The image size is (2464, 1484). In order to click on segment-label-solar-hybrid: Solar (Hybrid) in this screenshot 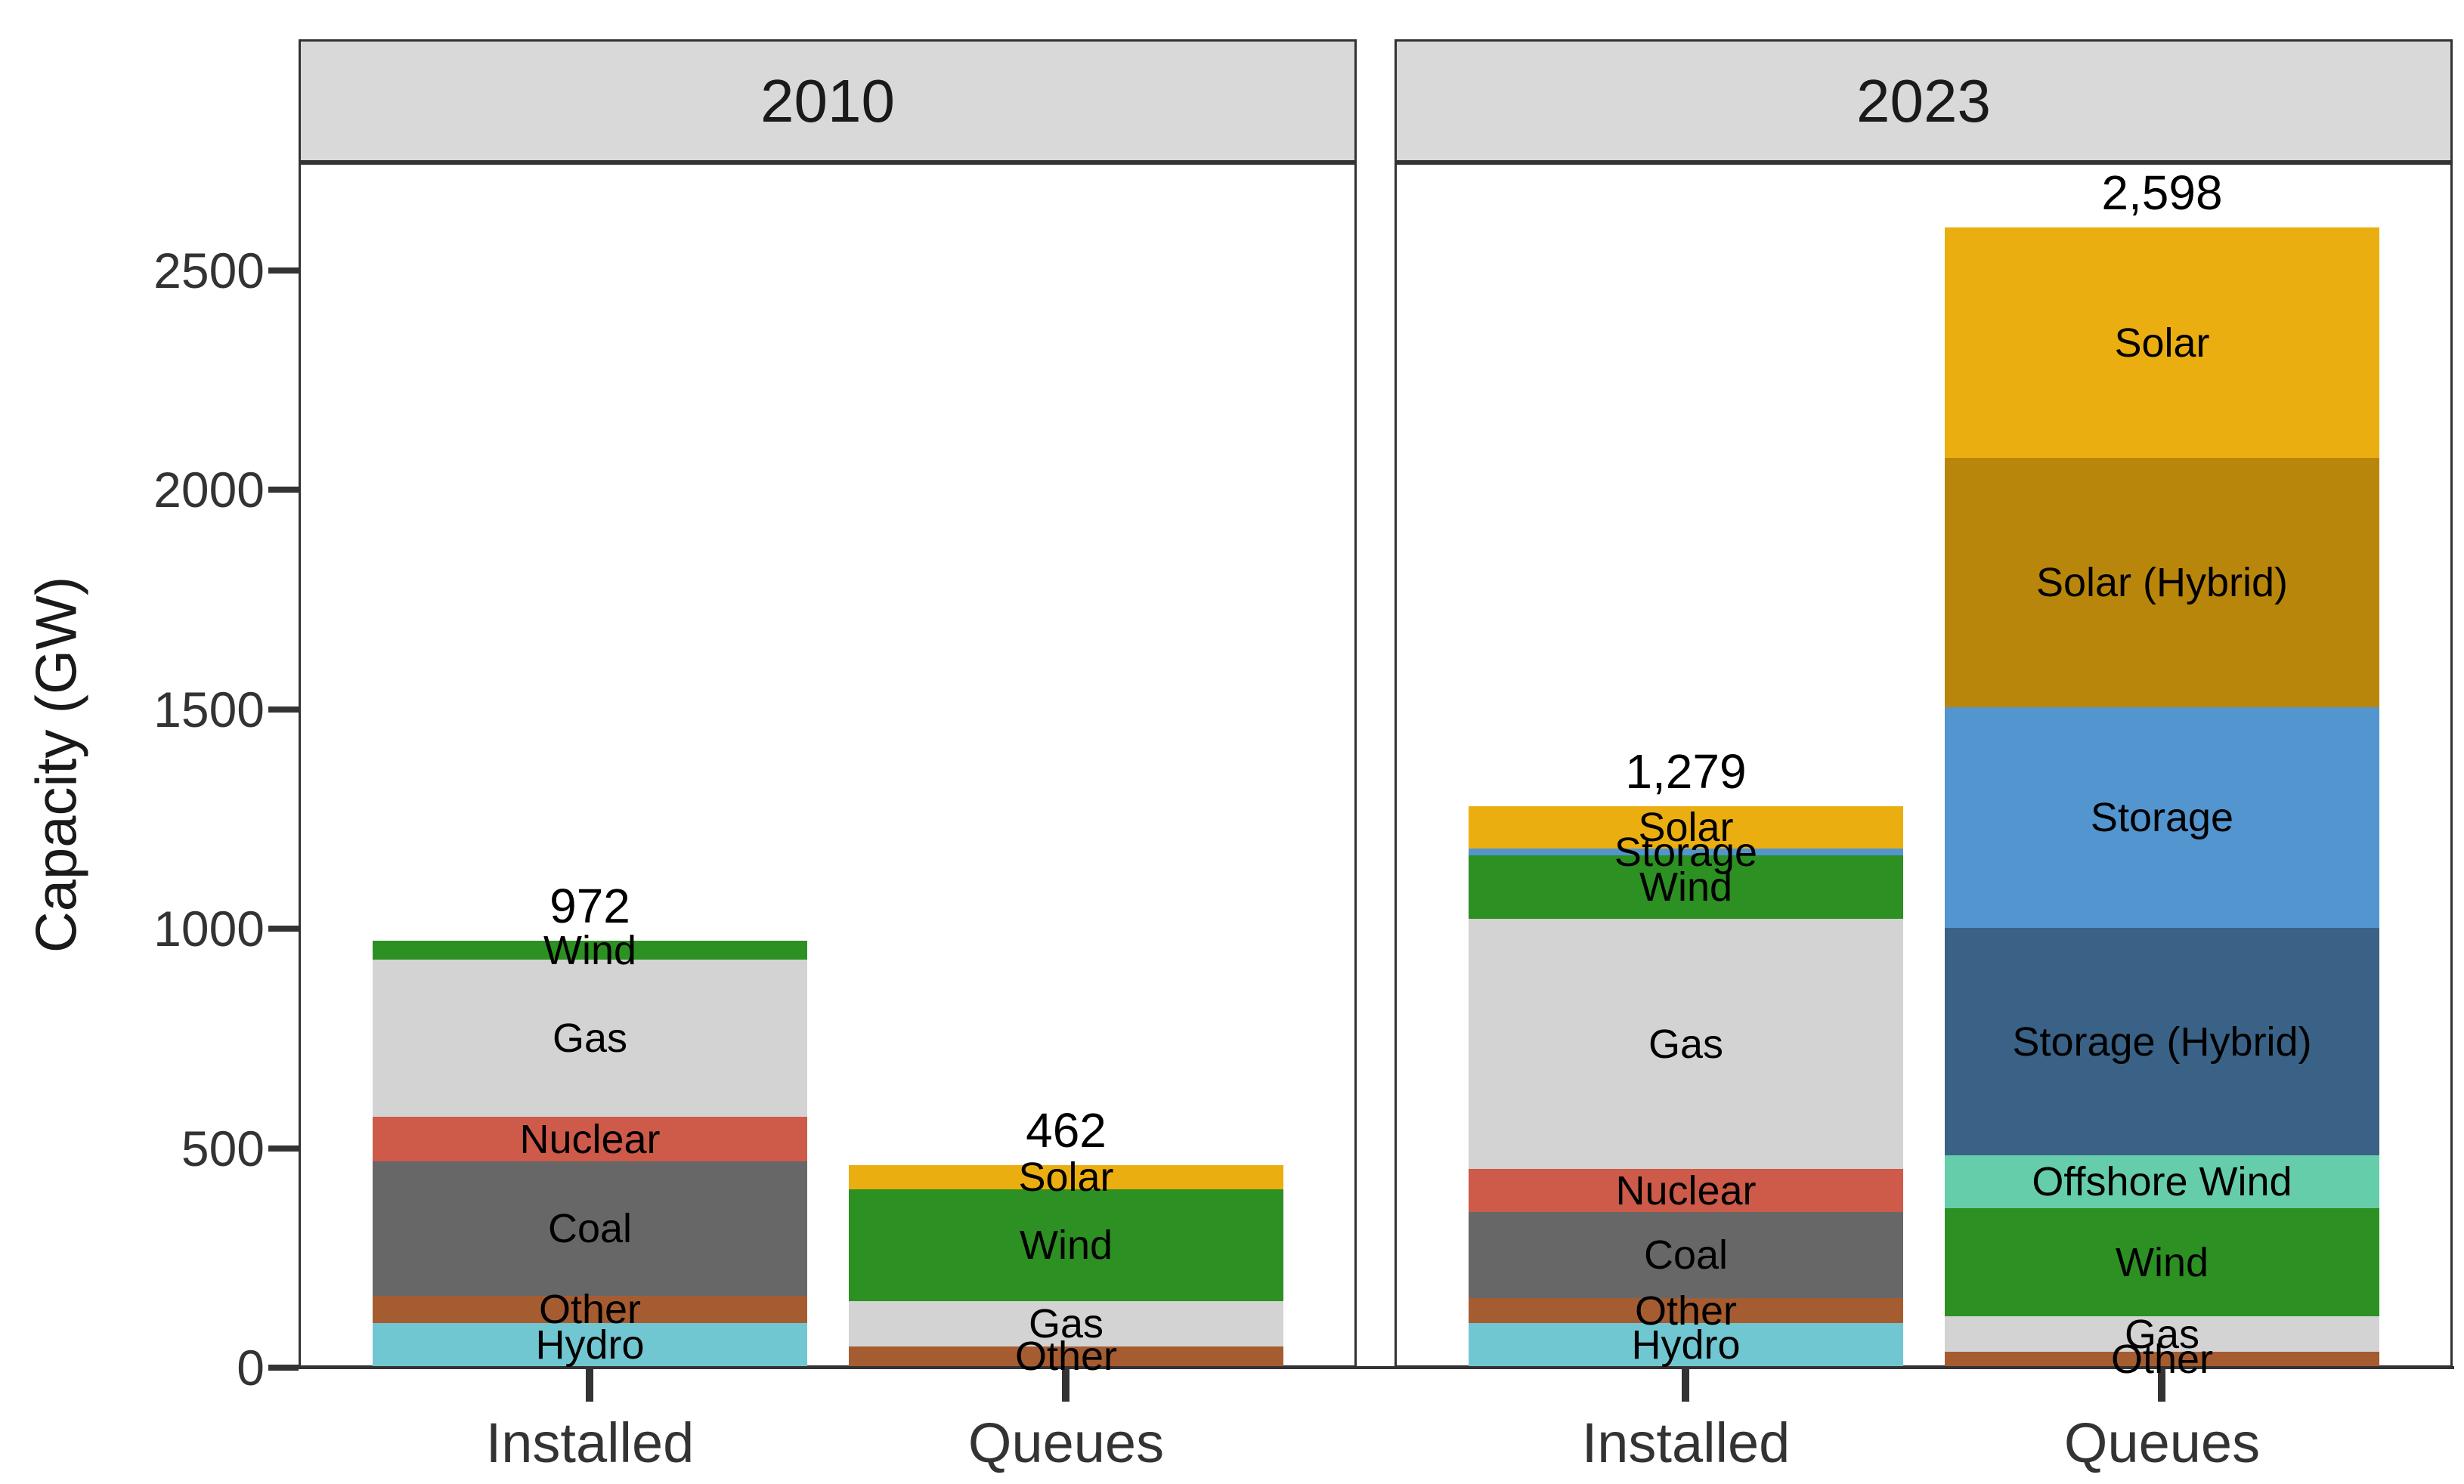, I will do `click(2162, 582)`.